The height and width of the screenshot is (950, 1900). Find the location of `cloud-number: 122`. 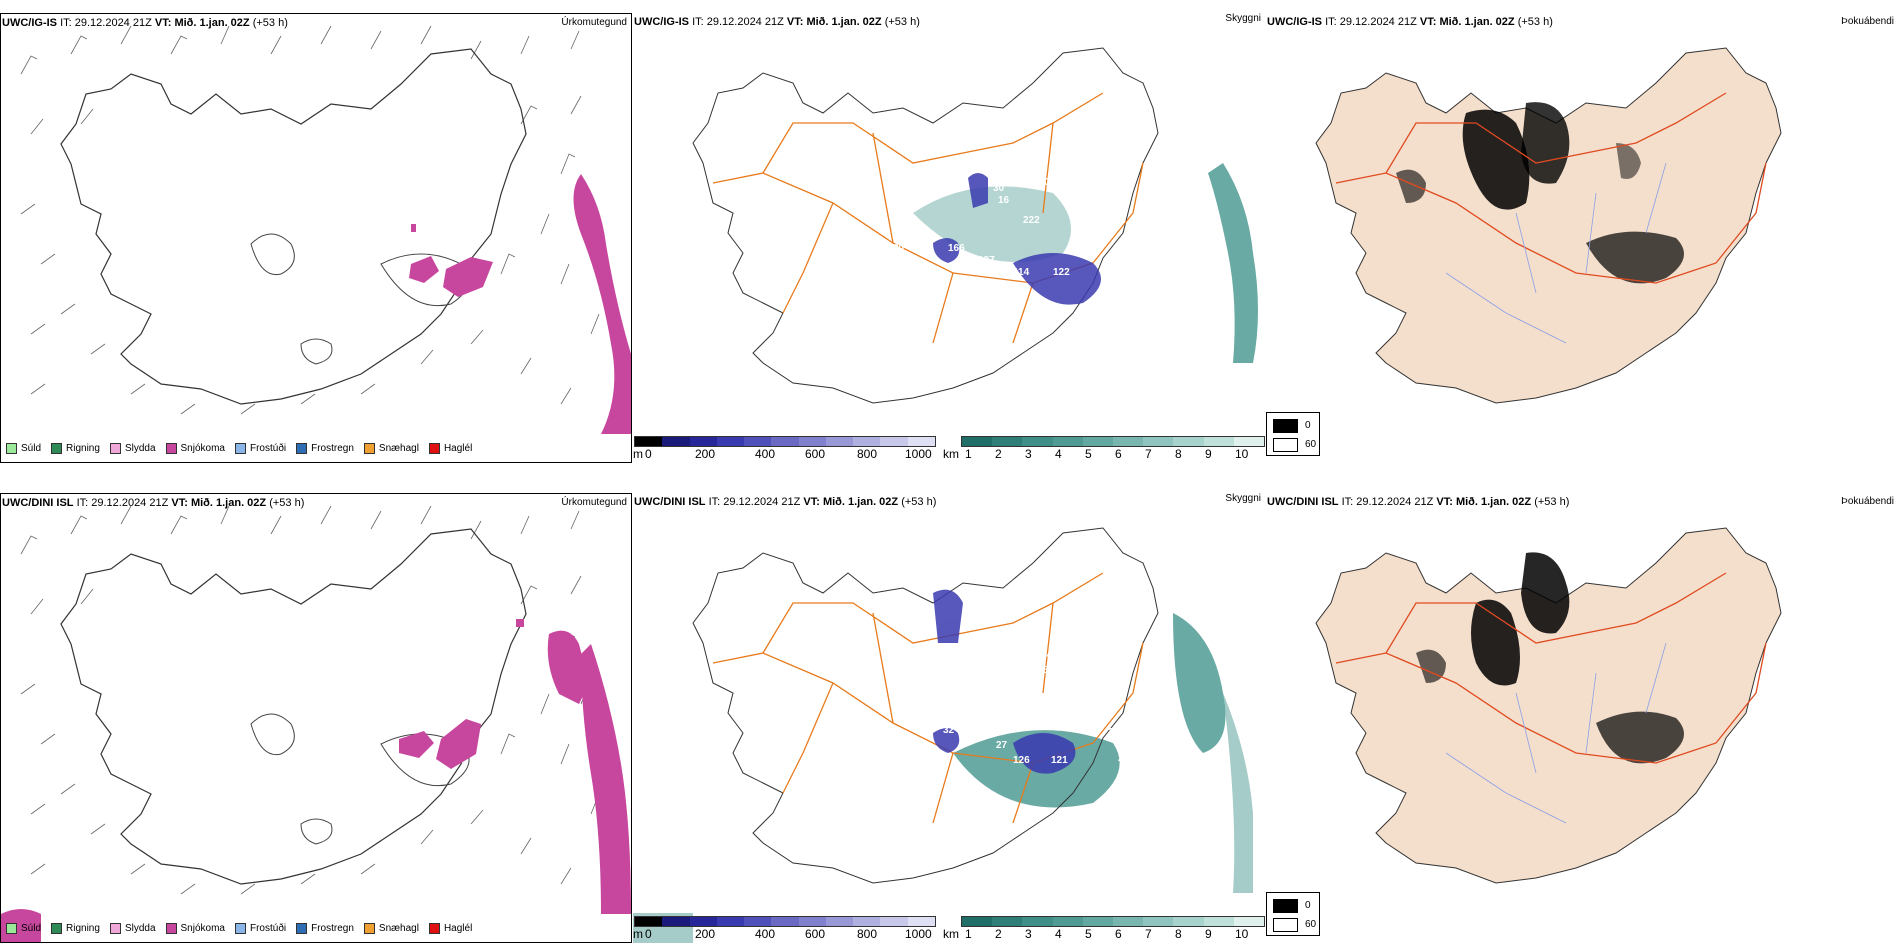

cloud-number: 122 is located at coordinates (1061, 272).